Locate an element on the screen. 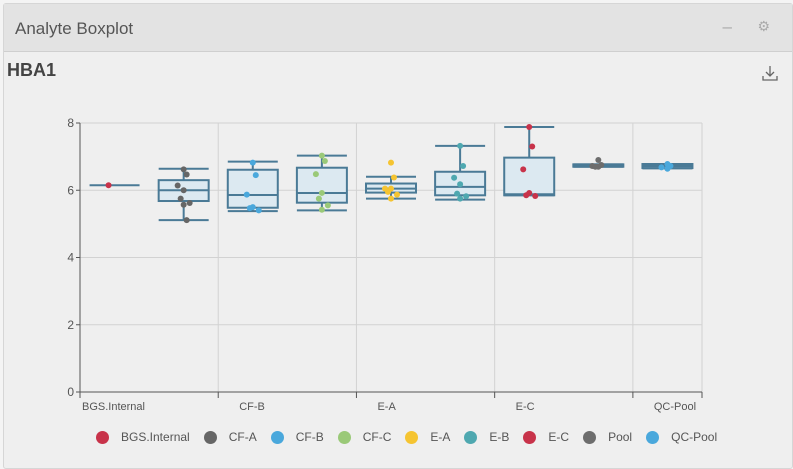  chart-title: HBA1 is located at coordinates (32, 70).